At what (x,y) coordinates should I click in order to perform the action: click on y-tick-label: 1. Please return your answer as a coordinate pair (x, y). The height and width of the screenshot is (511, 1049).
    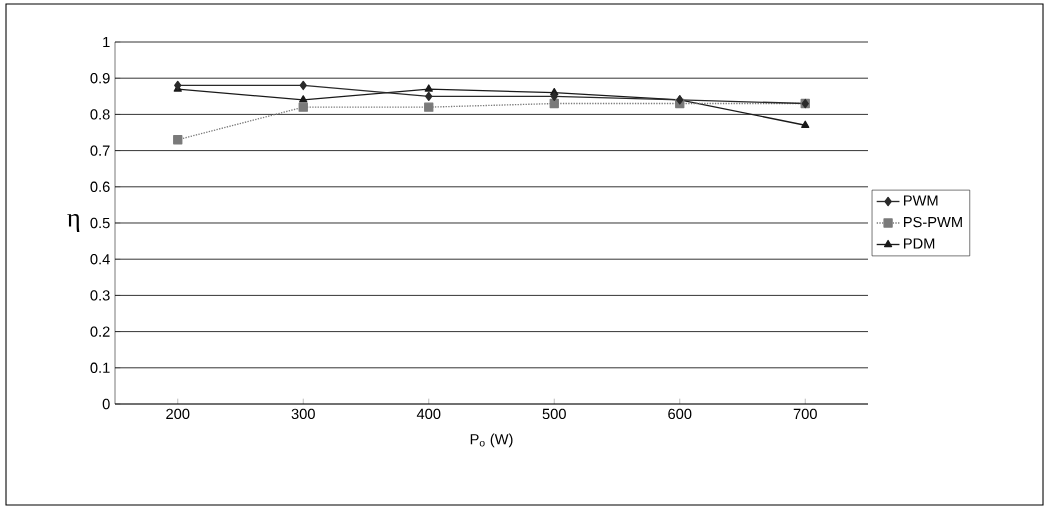
    Looking at the image, I should click on (106, 42).